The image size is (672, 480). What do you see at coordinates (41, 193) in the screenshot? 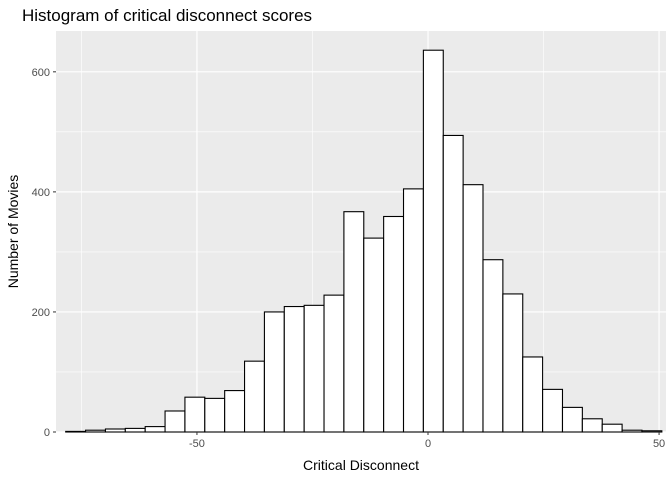
I see `y-tick-label: 400` at bounding box center [41, 193].